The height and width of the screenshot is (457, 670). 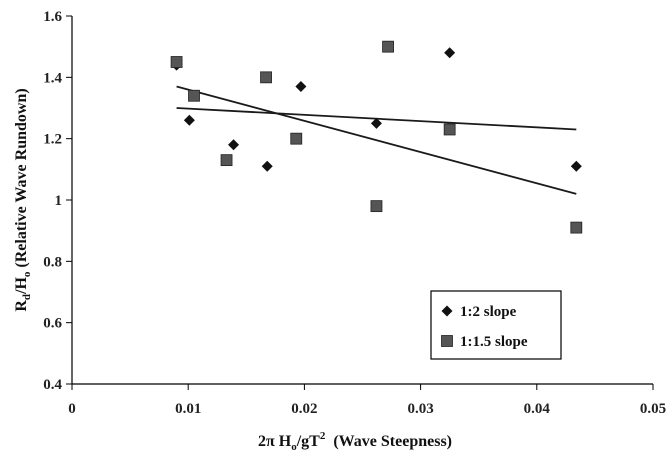 I want to click on y-tick-label: 1, so click(x=59, y=201).